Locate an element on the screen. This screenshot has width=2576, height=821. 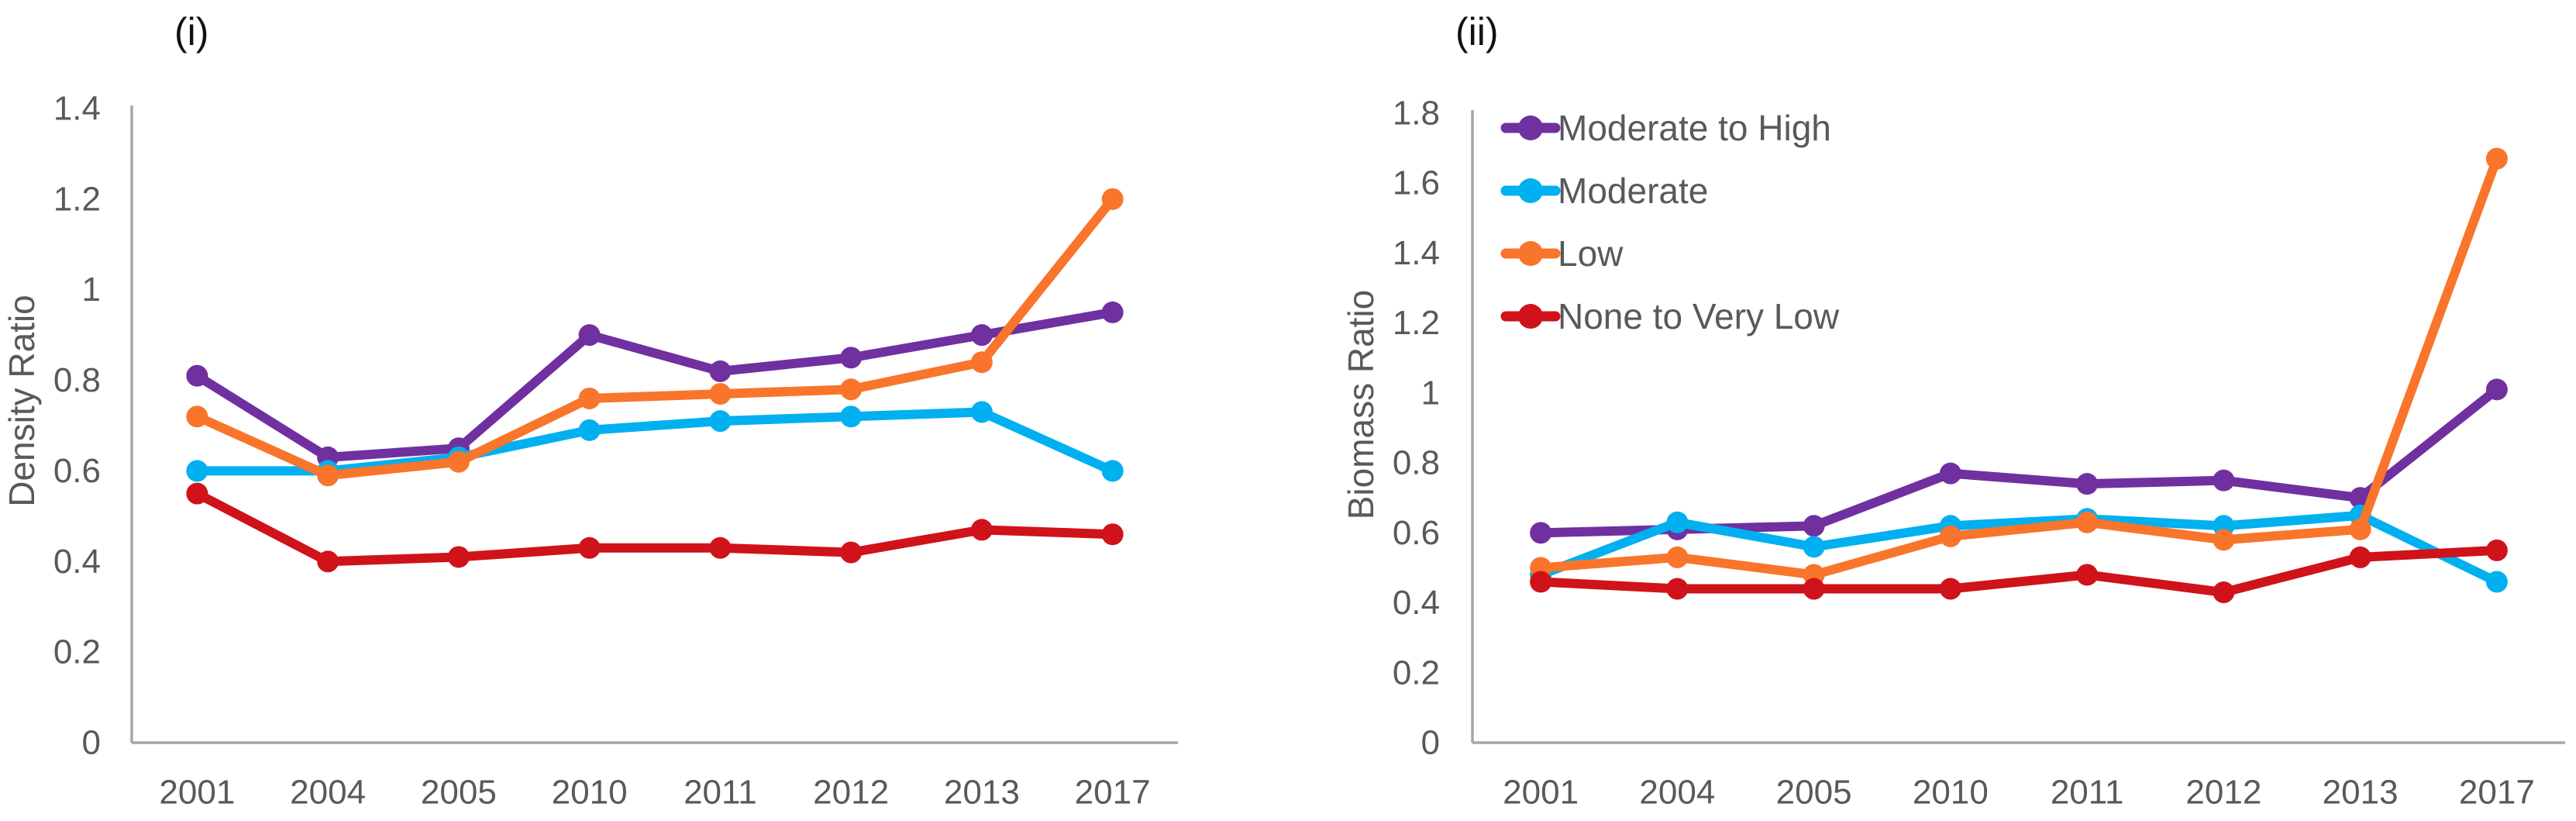
x-tick-label-2011-panel-2: 2011 is located at coordinates (2087, 793).